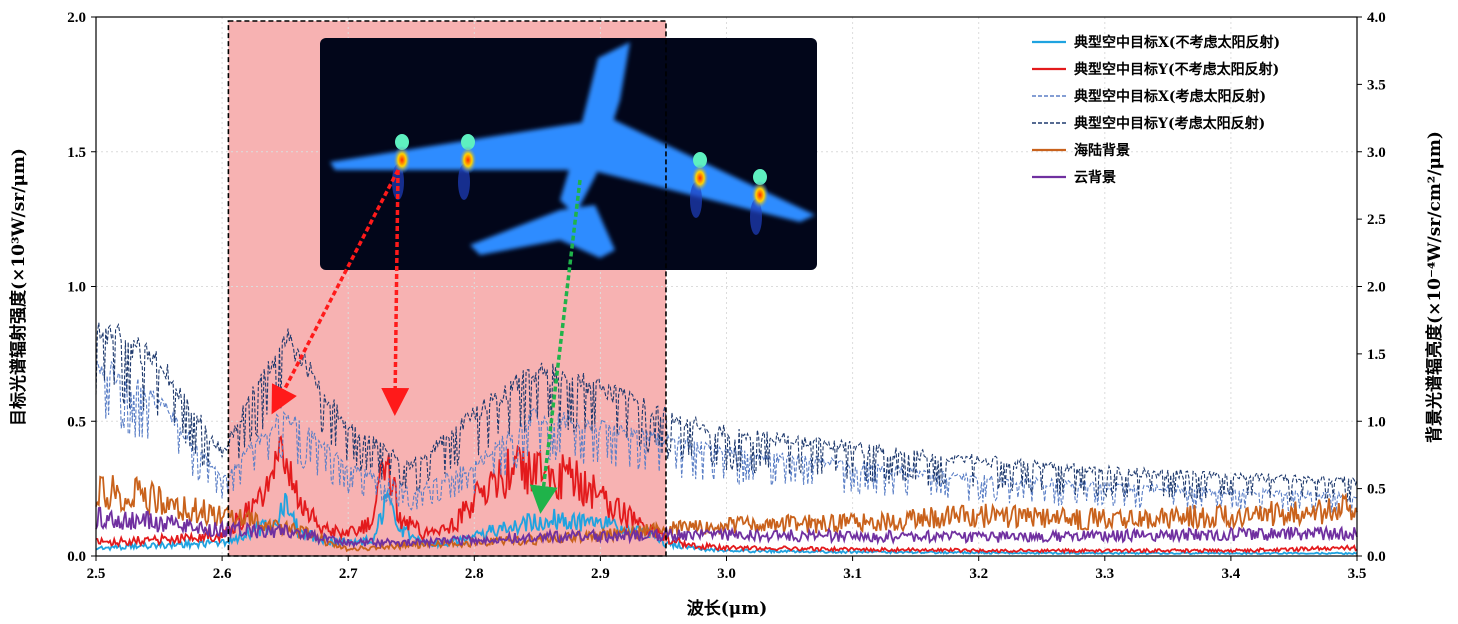  Describe the element at coordinates (555, 346) in the screenshot. I see `arrow-green` at that location.